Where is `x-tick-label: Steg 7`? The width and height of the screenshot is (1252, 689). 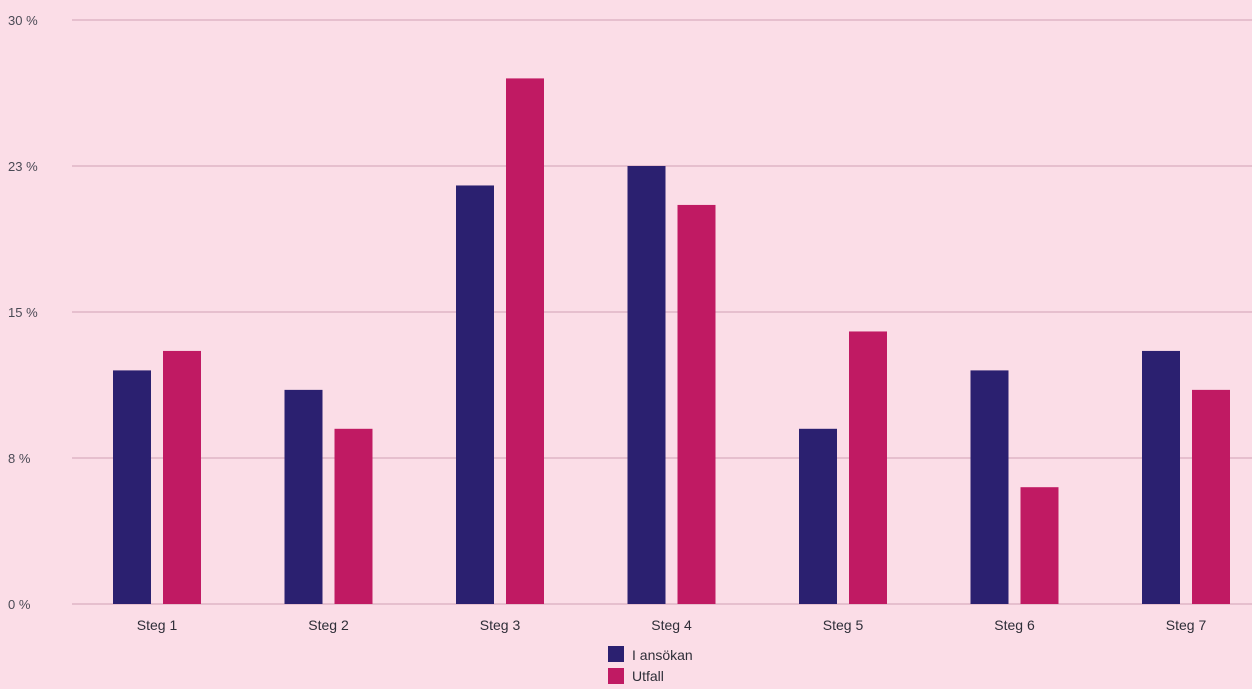
x-tick-label: Steg 7 is located at coordinates (1186, 625).